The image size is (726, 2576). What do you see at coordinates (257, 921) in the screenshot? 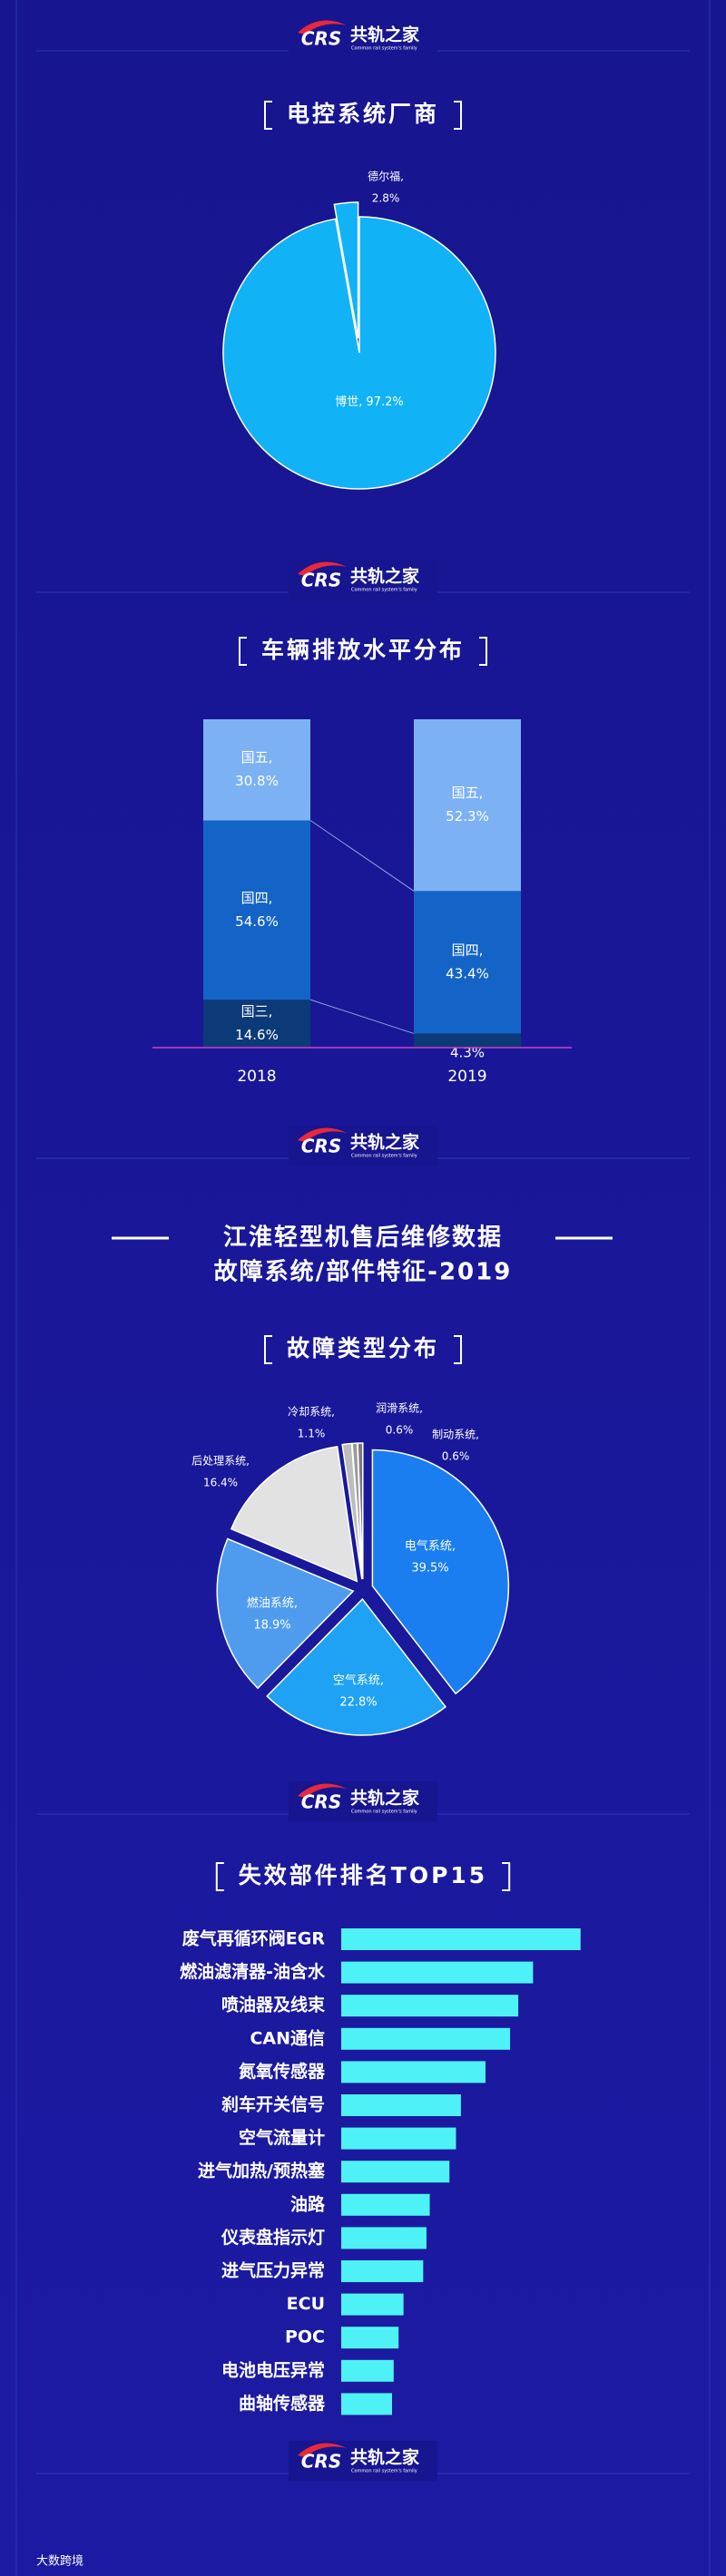
I see `segment-label-value: 54.6%` at bounding box center [257, 921].